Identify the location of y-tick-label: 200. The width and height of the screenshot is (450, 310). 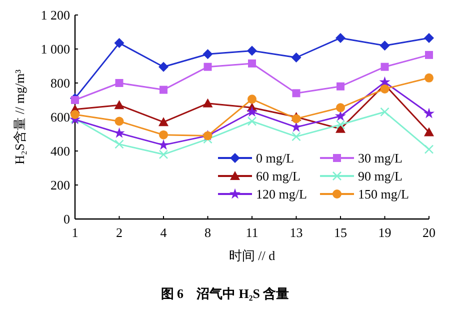
(60, 185).